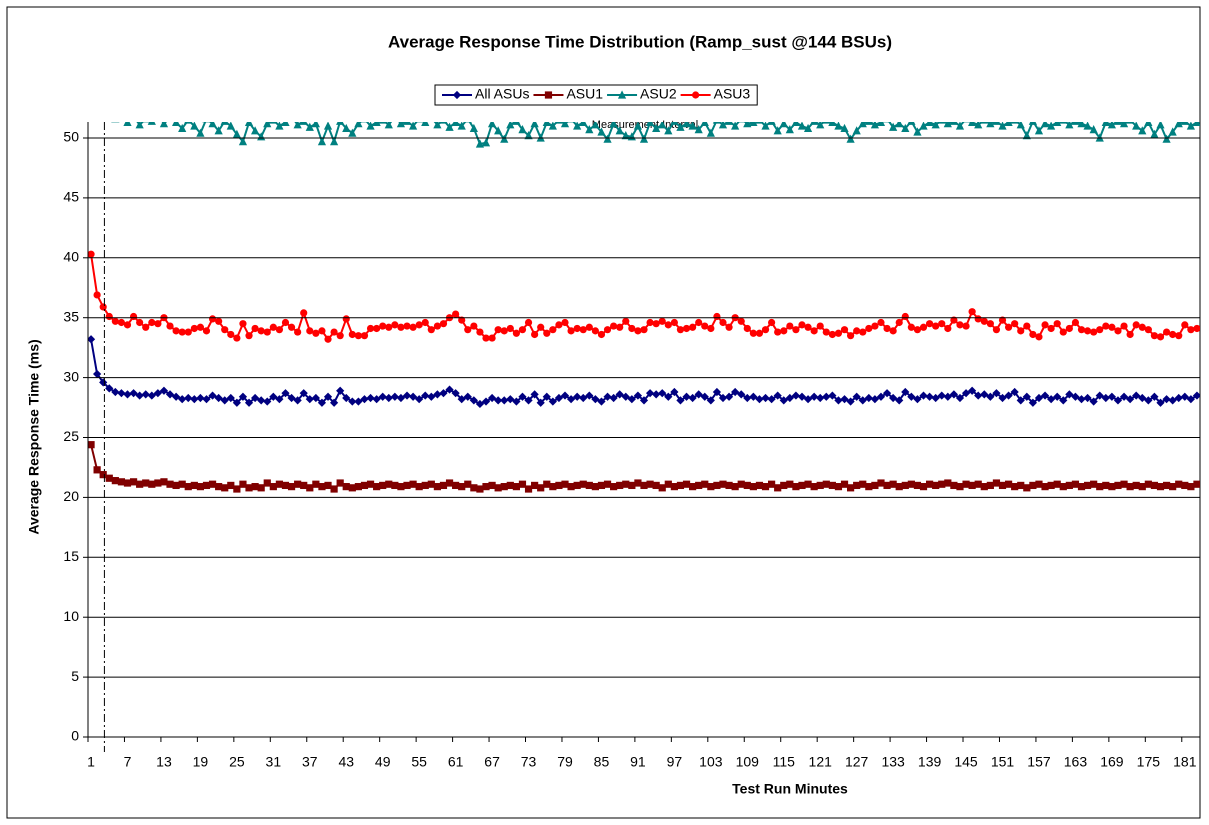 This screenshot has height=825, width=1209. Describe the element at coordinates (1185, 762) in the screenshot. I see `x-tick-label: 181` at that location.